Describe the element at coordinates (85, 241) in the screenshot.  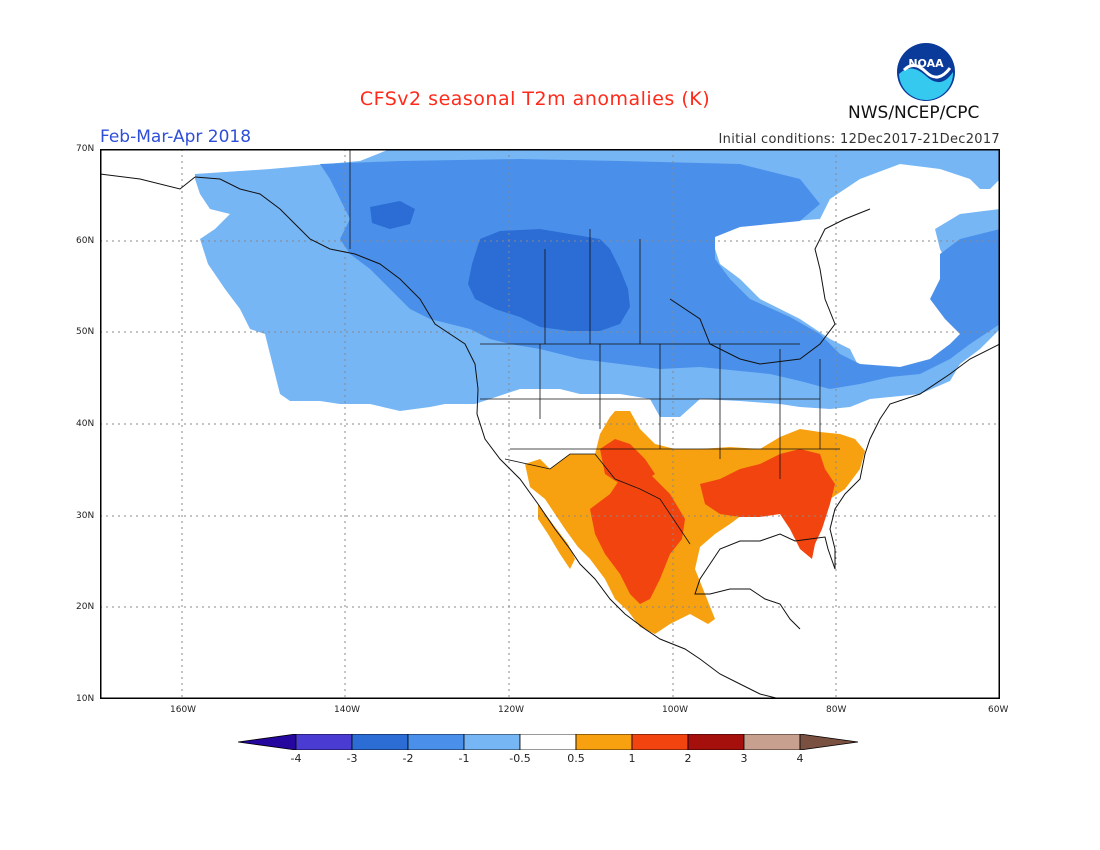
I see `lat-label-60n: 60N` at that location.